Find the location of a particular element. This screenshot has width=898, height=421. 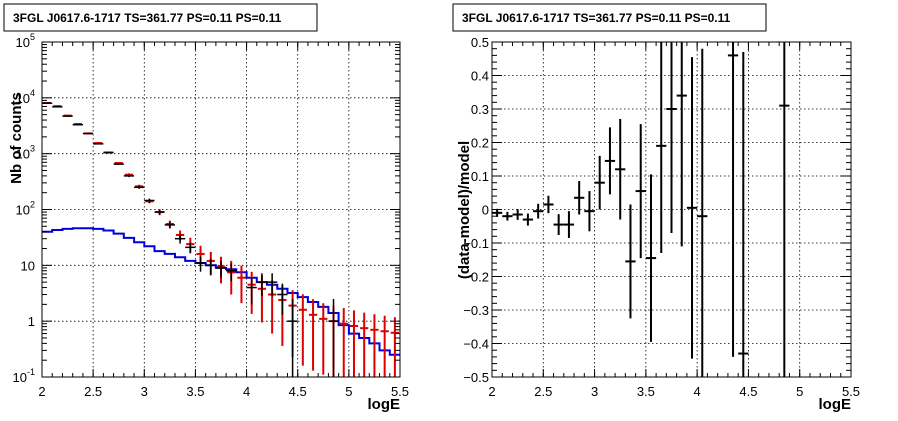

left-y-tick-label: 10⁵ is located at coordinates (25, 41).